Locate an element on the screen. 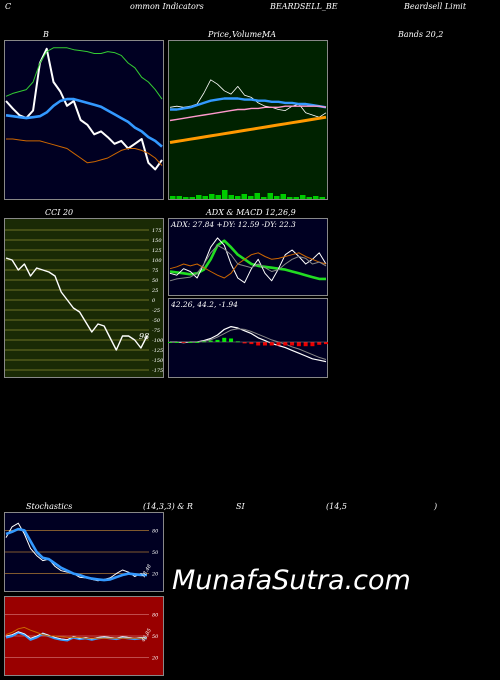 The image size is (500, 680). y-tick-label: -100 is located at coordinates (158, 341).